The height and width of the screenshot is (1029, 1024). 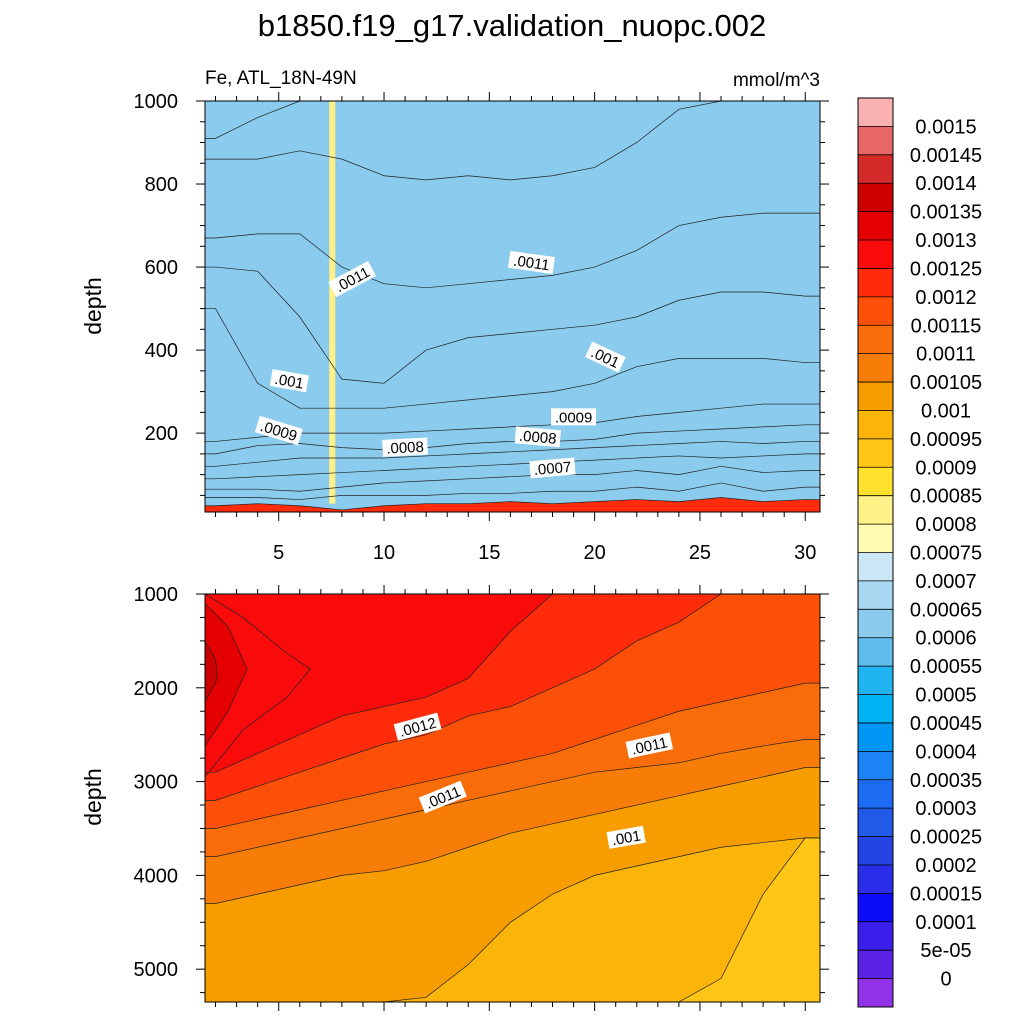 I want to click on contour-label: .0011, so click(x=531, y=262).